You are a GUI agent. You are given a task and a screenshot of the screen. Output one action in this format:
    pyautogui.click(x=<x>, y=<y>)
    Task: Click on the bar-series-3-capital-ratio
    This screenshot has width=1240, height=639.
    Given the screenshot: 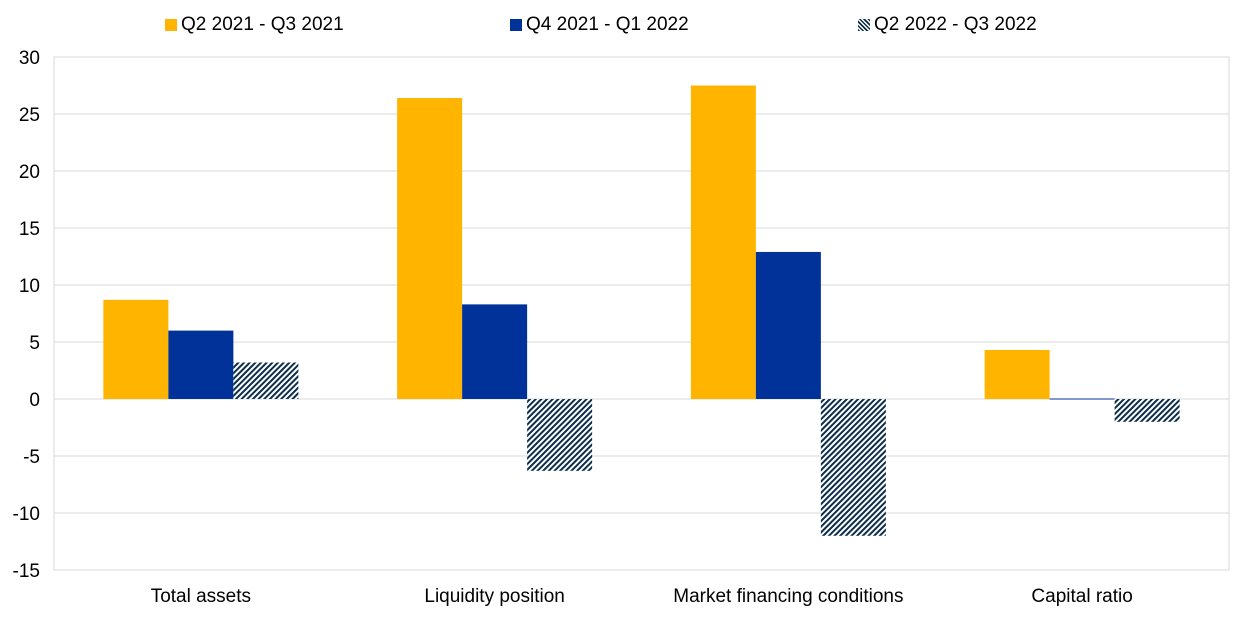 What is the action you would take?
    pyautogui.click(x=1147, y=410)
    